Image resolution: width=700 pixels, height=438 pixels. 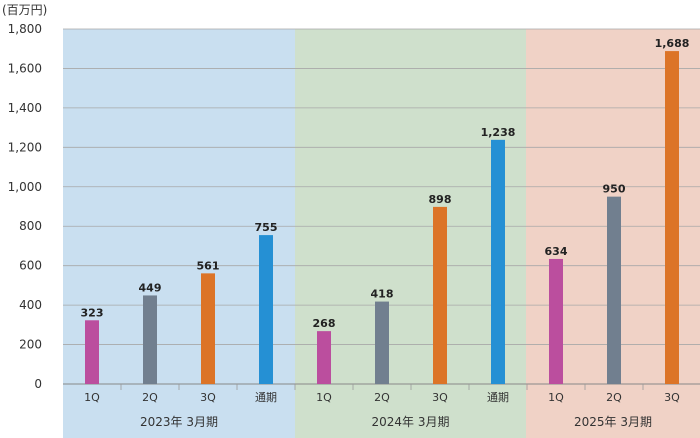 What do you see at coordinates (150, 287) in the screenshot?
I see `data-label: 449` at bounding box center [150, 287].